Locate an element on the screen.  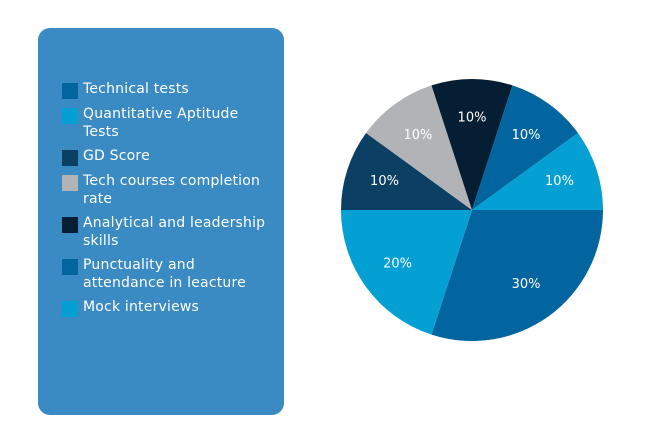
legend-label: Technical tests is located at coordinates (136, 89).